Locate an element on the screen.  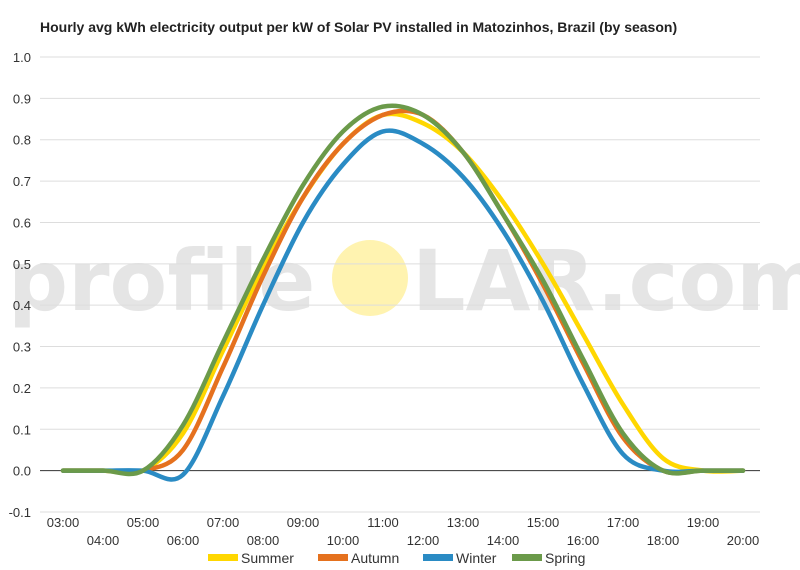
x-tick-label: 18:00 is located at coordinates (663, 540).